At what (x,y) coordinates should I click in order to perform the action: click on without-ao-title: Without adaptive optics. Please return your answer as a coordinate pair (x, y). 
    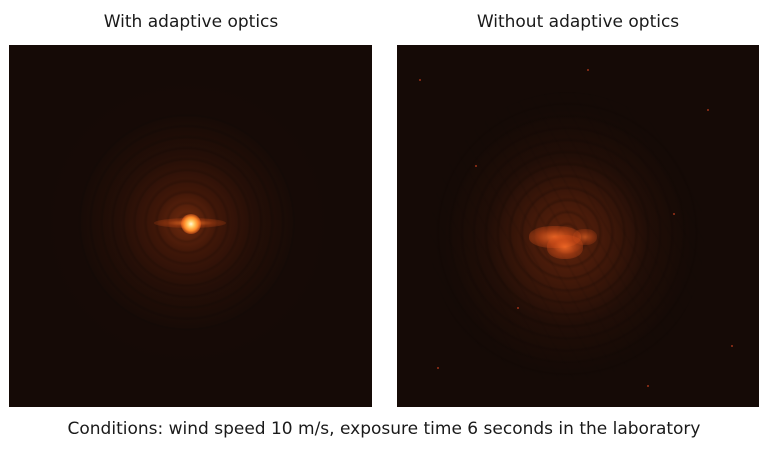
    Looking at the image, I should click on (578, 22).